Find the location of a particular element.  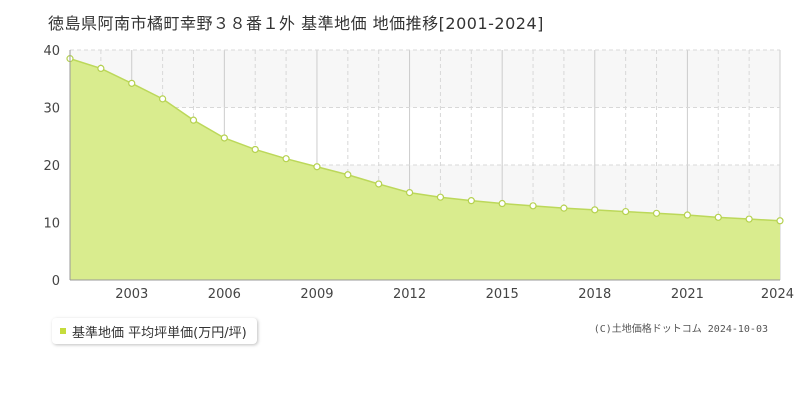

y-axis-tick-labels: 0 10 20 30 40 is located at coordinates (51, 166).